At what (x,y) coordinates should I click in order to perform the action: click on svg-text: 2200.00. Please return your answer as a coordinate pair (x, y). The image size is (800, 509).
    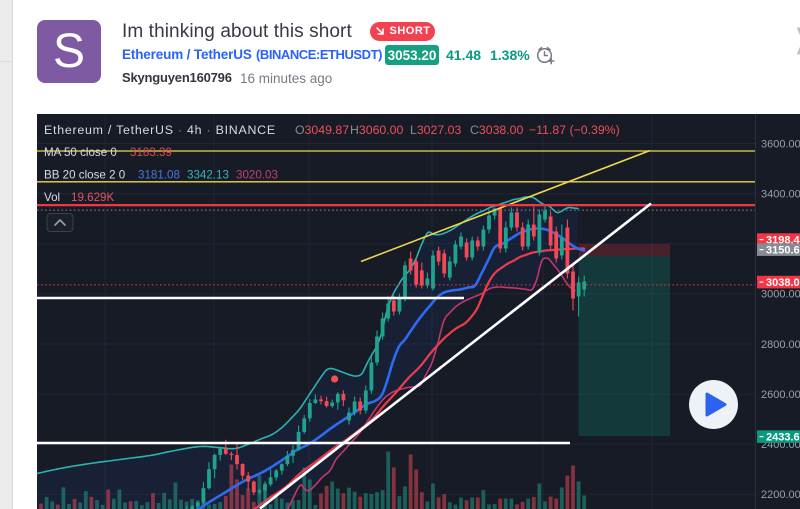
    Looking at the image, I should click on (780, 495).